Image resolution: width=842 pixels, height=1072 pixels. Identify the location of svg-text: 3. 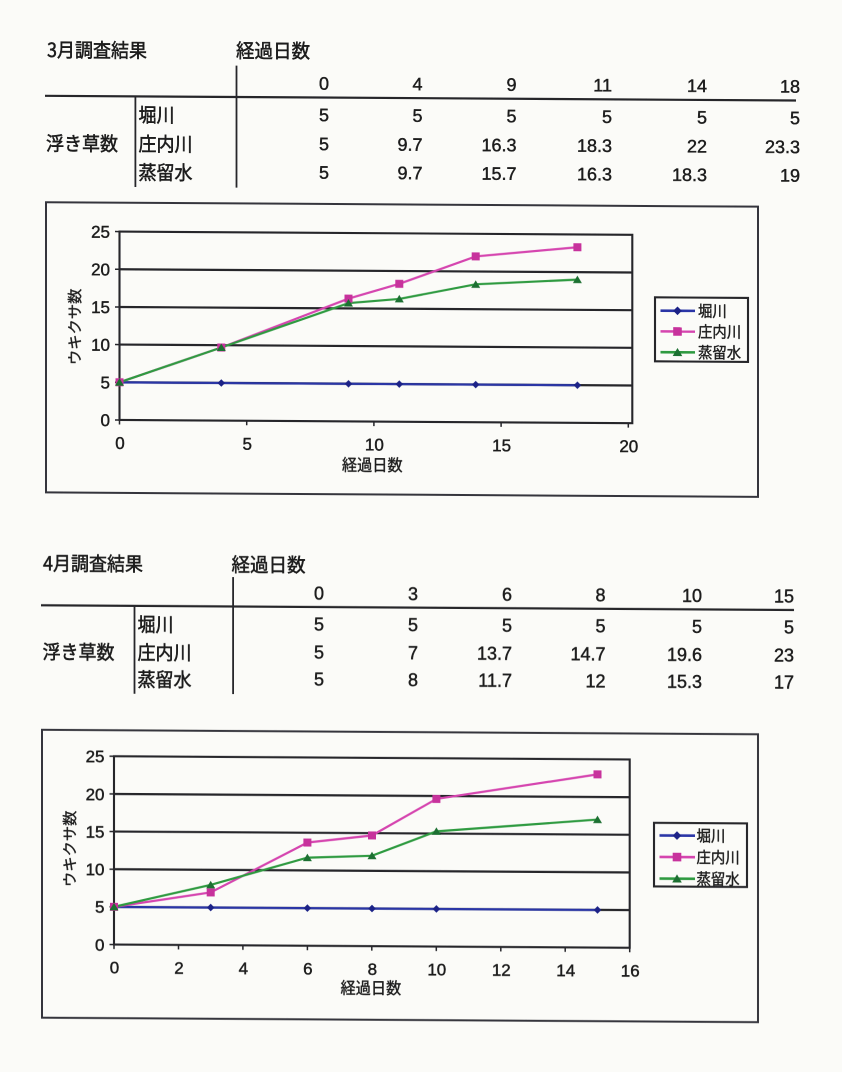
(413, 594).